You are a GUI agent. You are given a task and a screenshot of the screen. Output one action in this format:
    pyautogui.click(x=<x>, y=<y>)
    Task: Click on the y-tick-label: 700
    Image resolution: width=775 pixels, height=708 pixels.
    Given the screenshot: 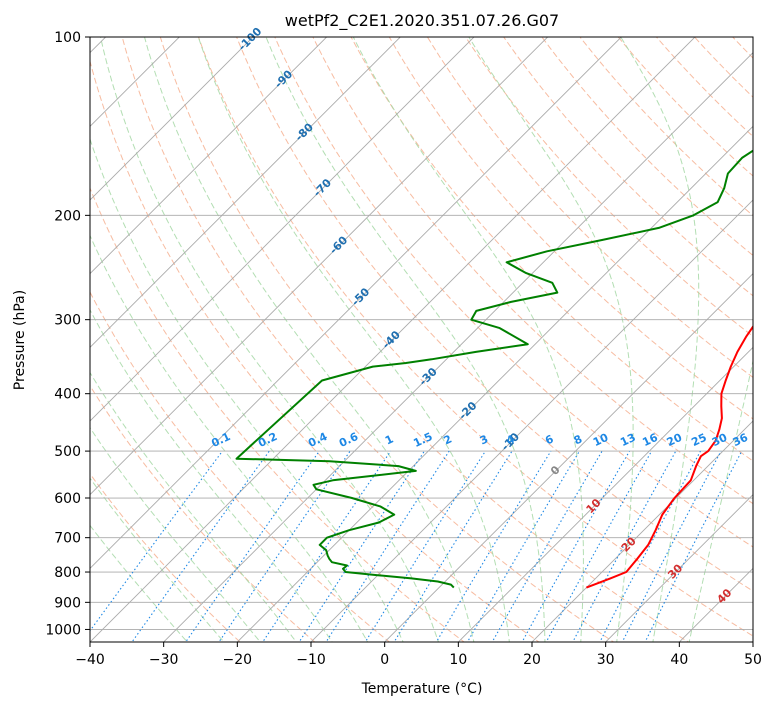 What is the action you would take?
    pyautogui.click(x=67, y=539)
    